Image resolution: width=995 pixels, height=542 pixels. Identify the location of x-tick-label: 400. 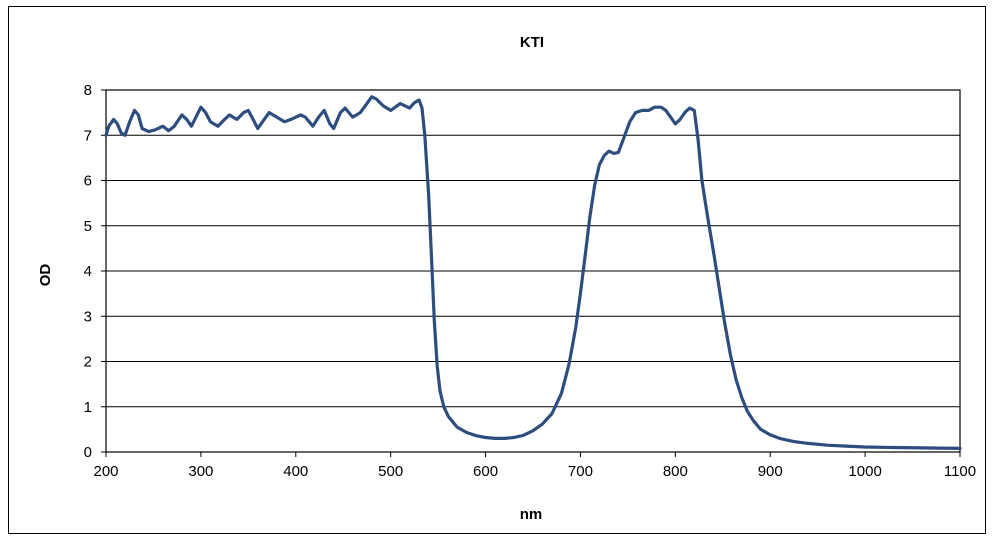
(295, 471).